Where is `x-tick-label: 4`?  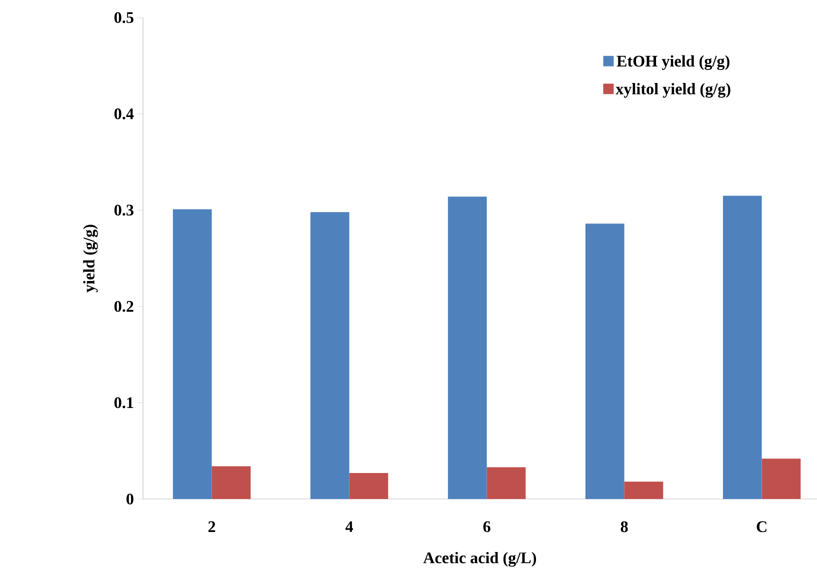 x-tick-label: 4 is located at coordinates (349, 526).